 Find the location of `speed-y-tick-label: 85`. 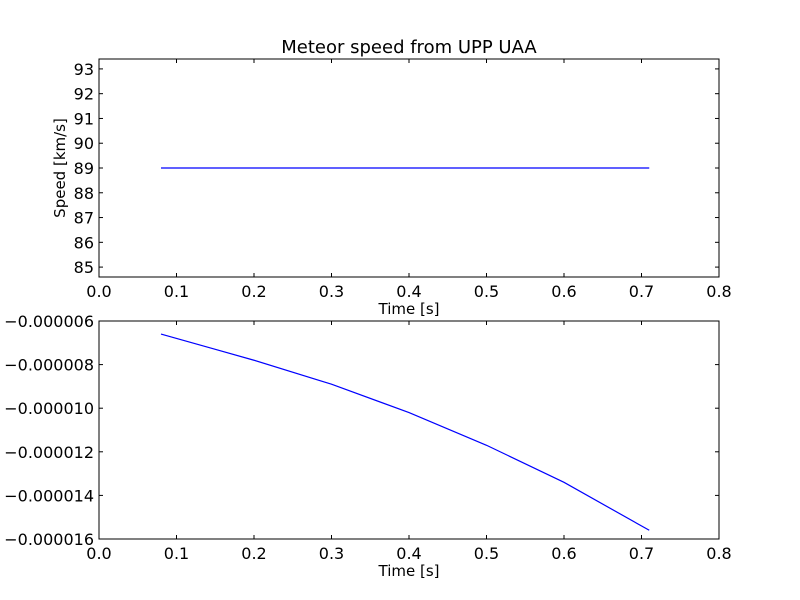

speed-y-tick-label: 85 is located at coordinates (84, 267).